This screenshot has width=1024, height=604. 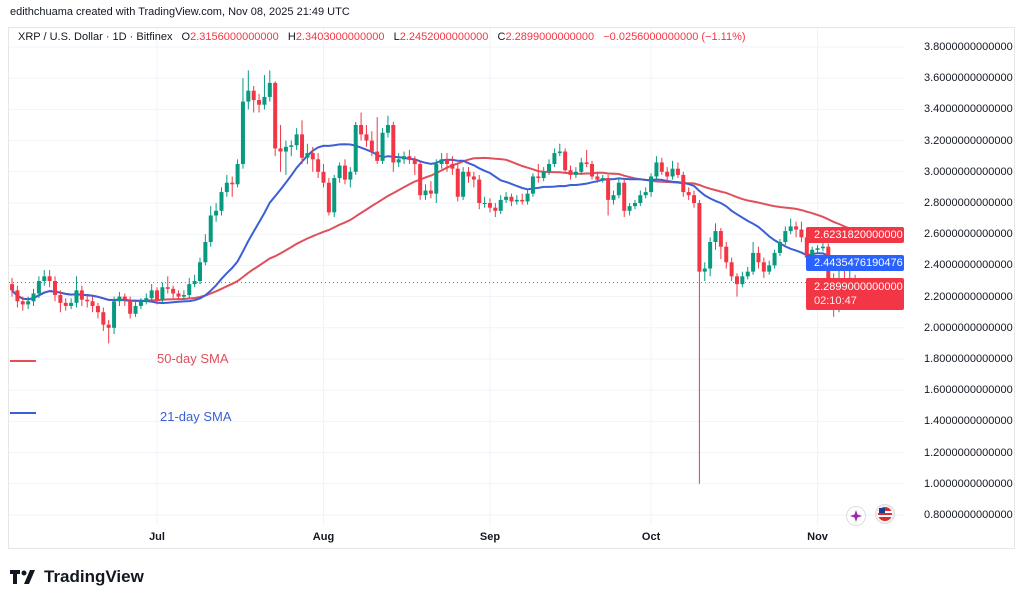 I want to click on sparkle-icon, so click(x=856, y=516).